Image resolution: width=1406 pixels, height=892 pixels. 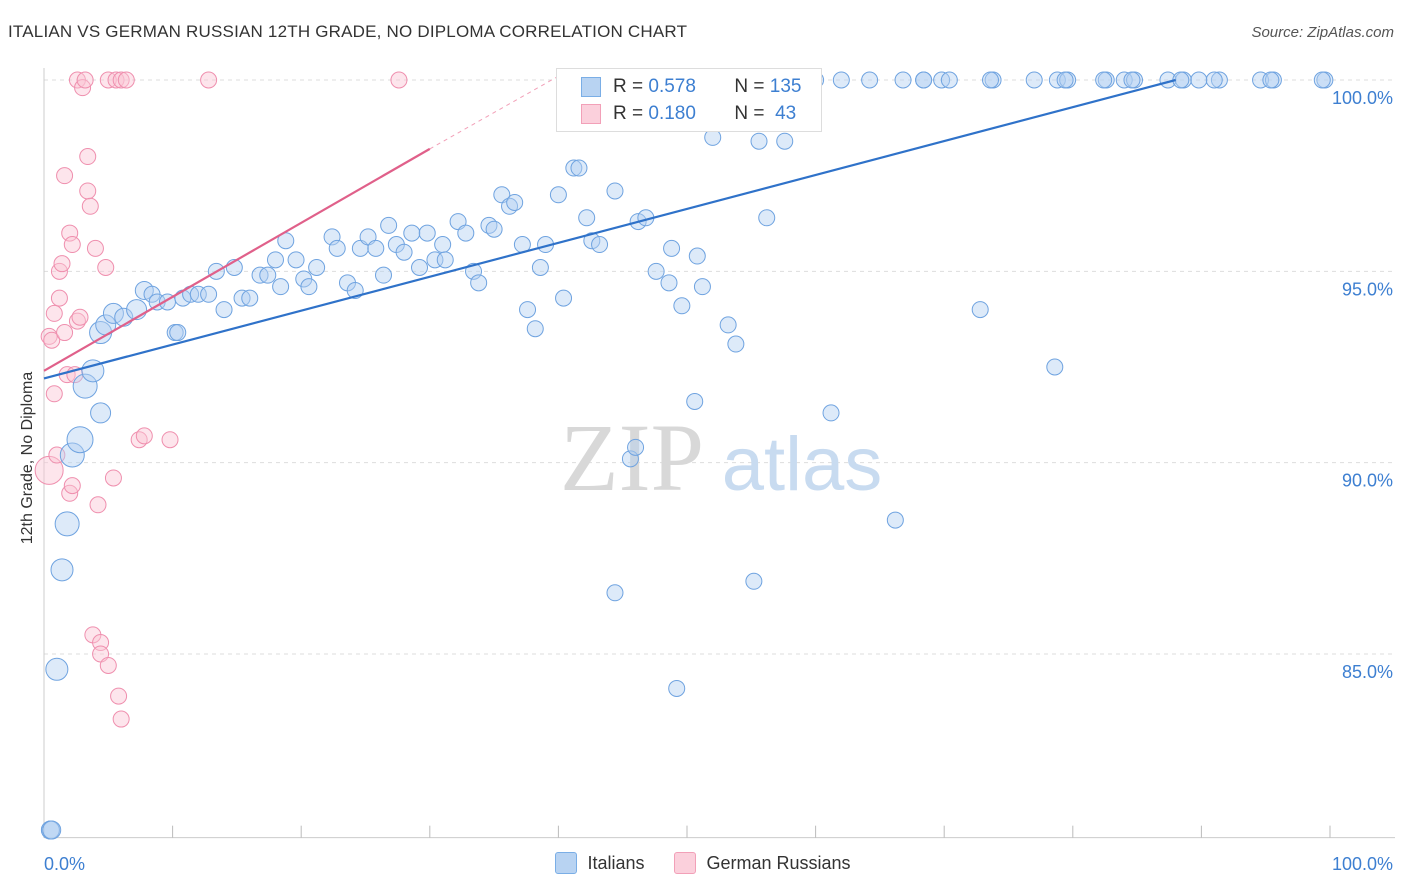 I want to click on trend-line-german-russians-extension, so click(x=494, y=112).